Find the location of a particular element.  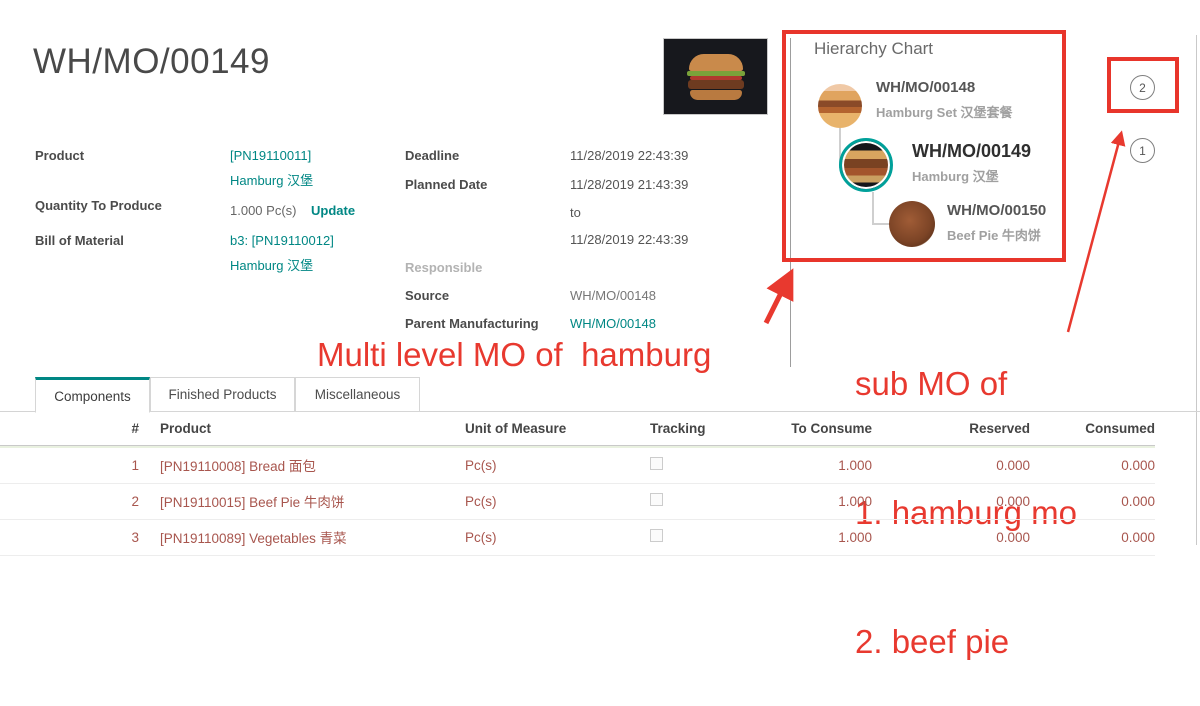

product-photo is located at coordinates (715, 76).